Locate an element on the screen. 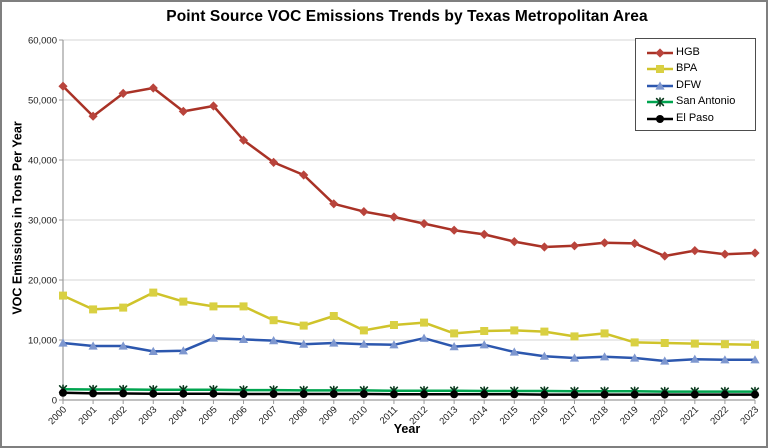 This screenshot has height=448, width=768. san-antonio-line is located at coordinates (409, 390).